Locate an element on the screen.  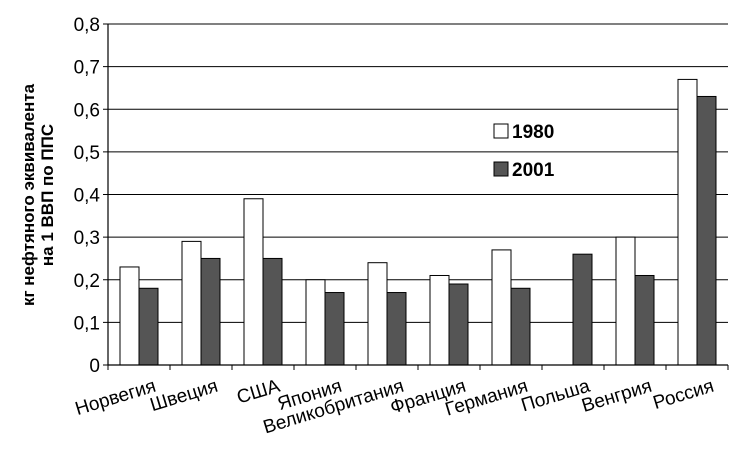
legend: 1980 2001 is located at coordinates (524, 151).